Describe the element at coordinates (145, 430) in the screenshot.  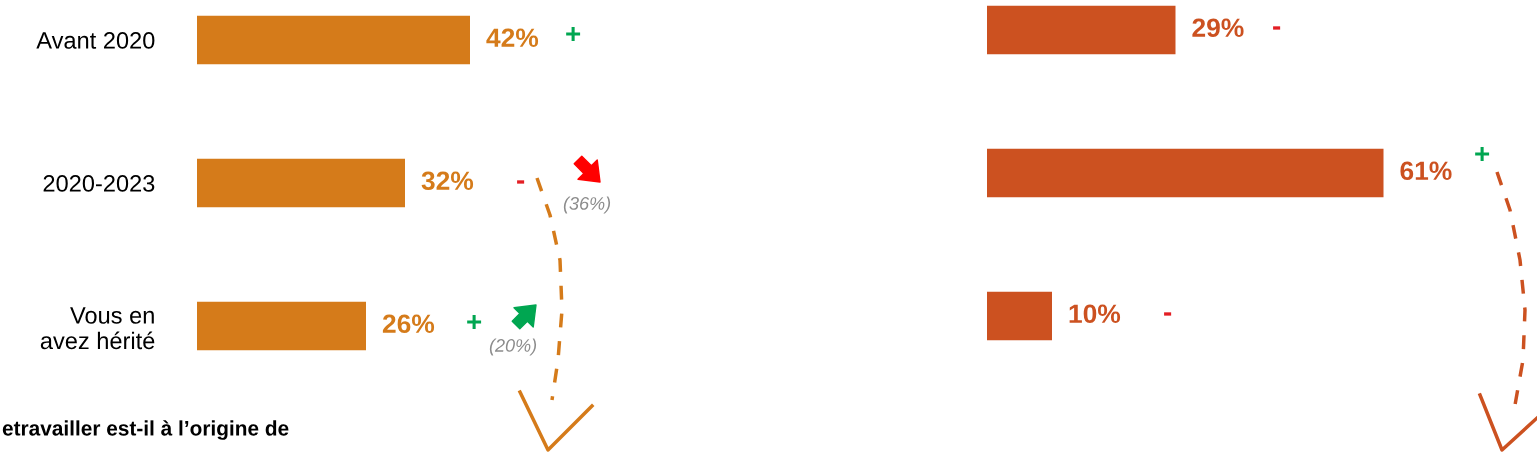
I see `text: etravailler est-il à l’origine de` at that location.